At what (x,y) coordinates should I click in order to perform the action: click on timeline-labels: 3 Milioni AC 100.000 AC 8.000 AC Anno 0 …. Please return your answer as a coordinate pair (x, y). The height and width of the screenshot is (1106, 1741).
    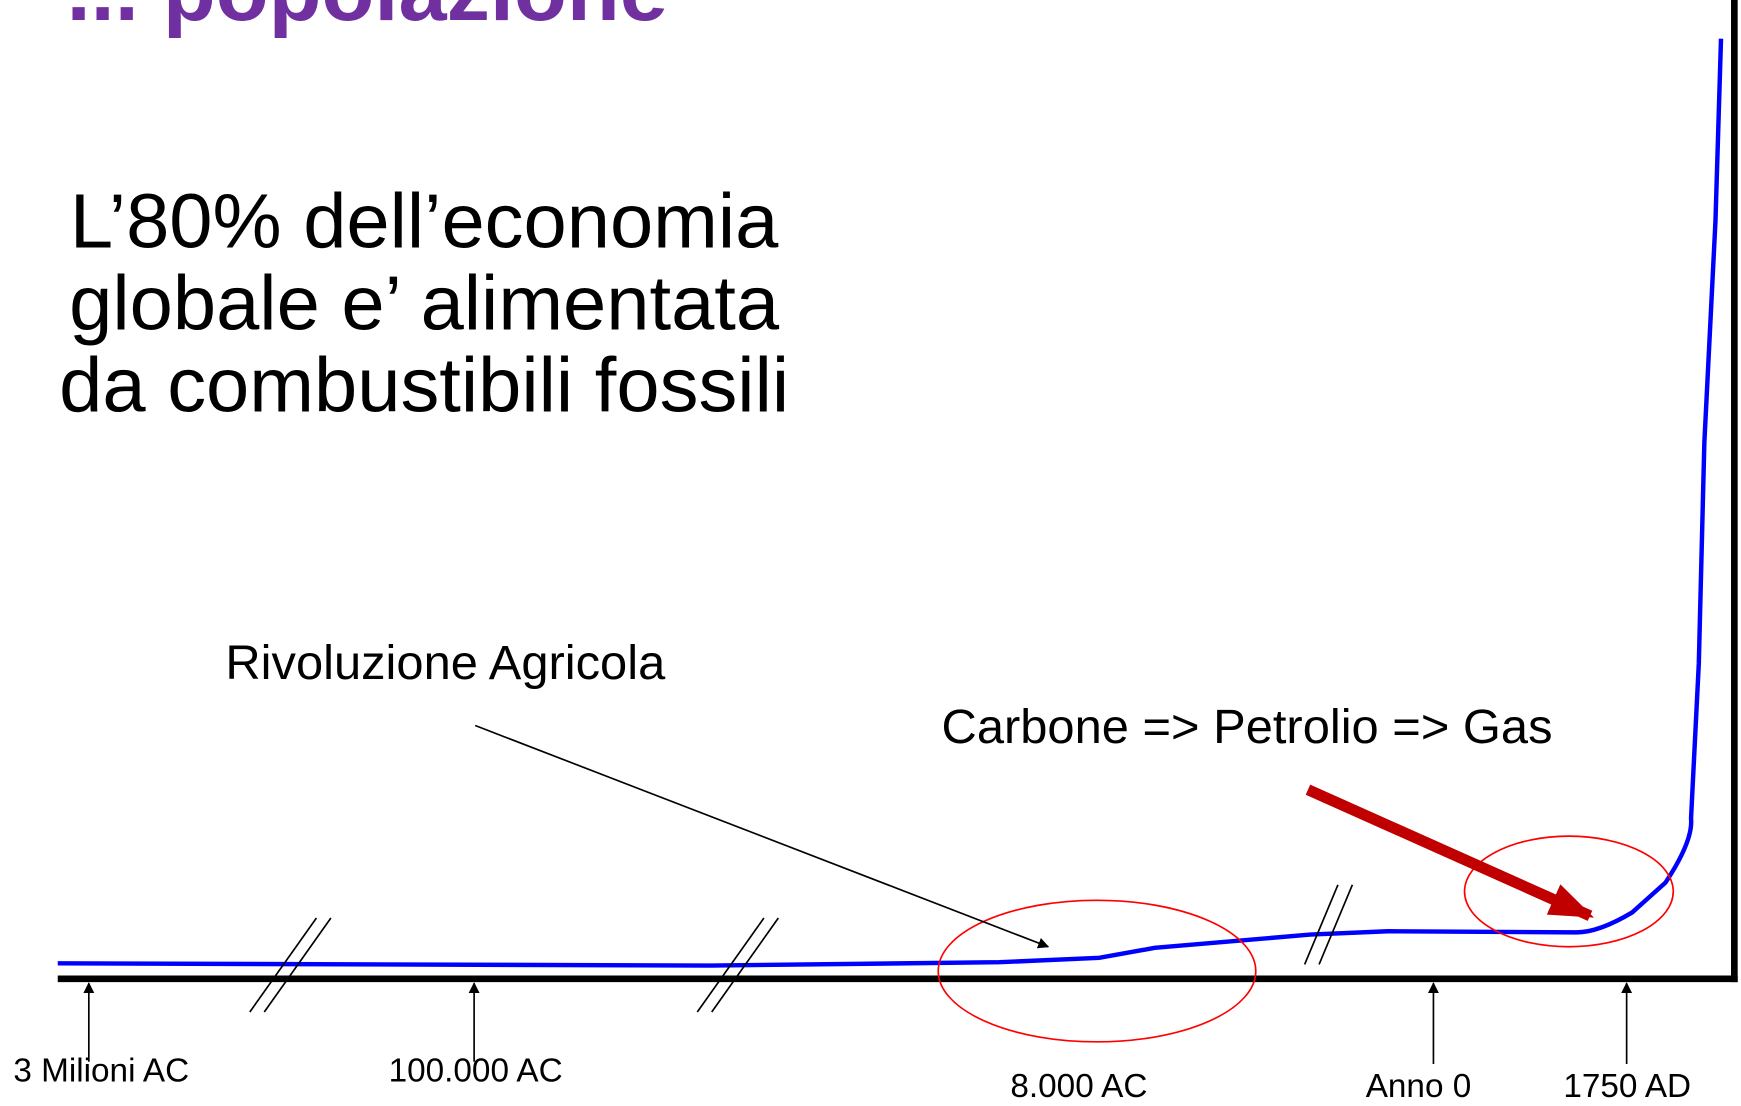
    Looking at the image, I should click on (852, 1079).